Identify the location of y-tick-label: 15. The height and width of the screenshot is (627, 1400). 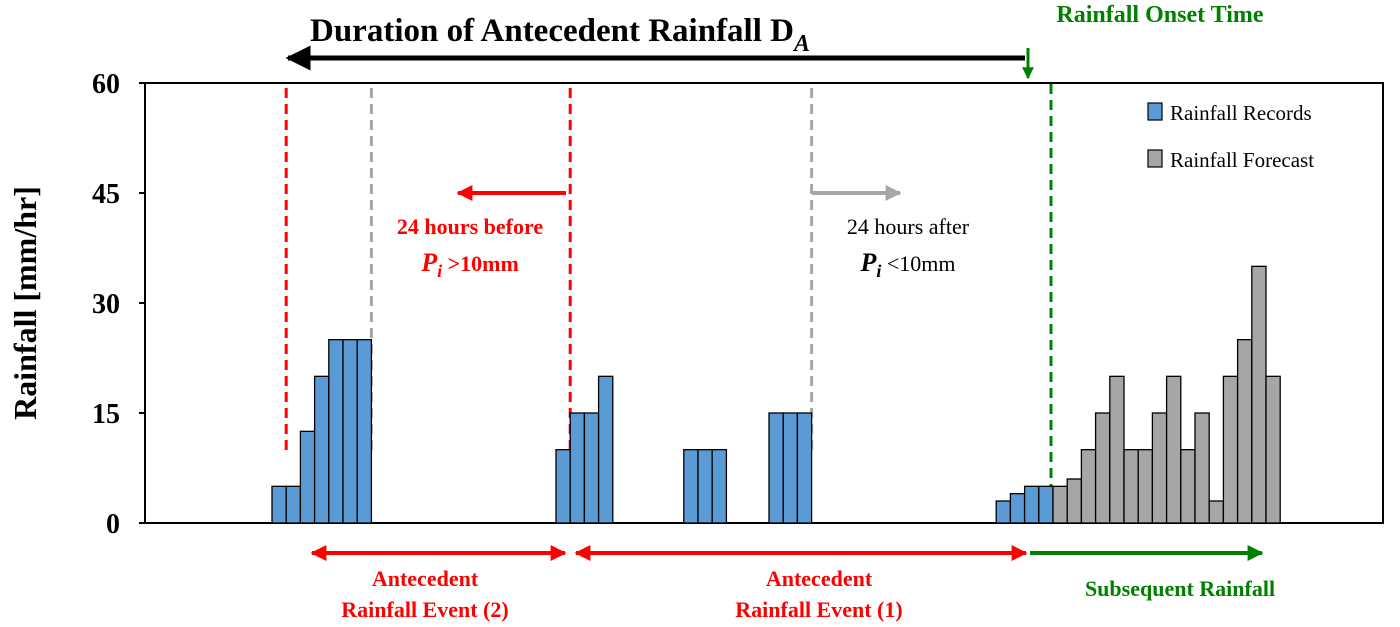
(106, 414).